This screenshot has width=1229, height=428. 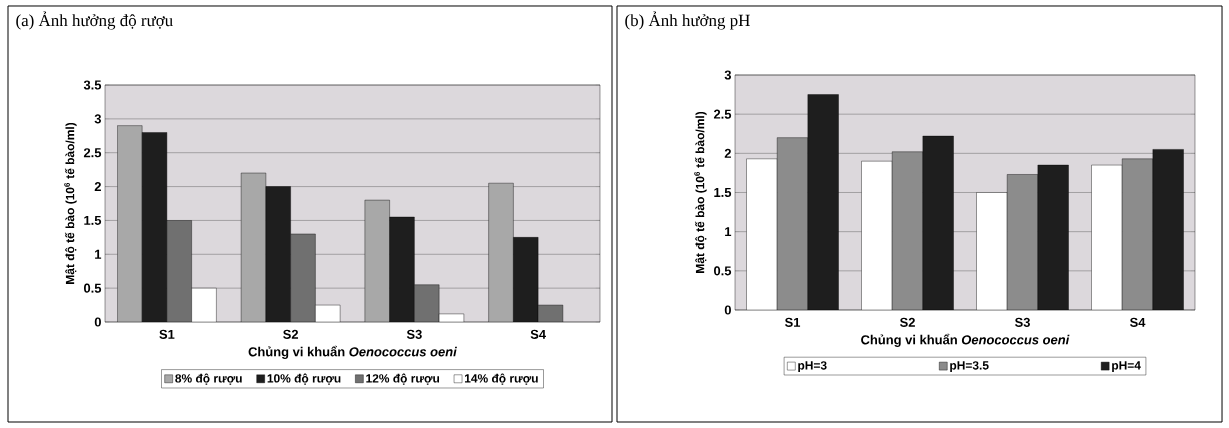 I want to click on chart-title: (a) Ảnh hưởng độ rượu, so click(x=94, y=20).